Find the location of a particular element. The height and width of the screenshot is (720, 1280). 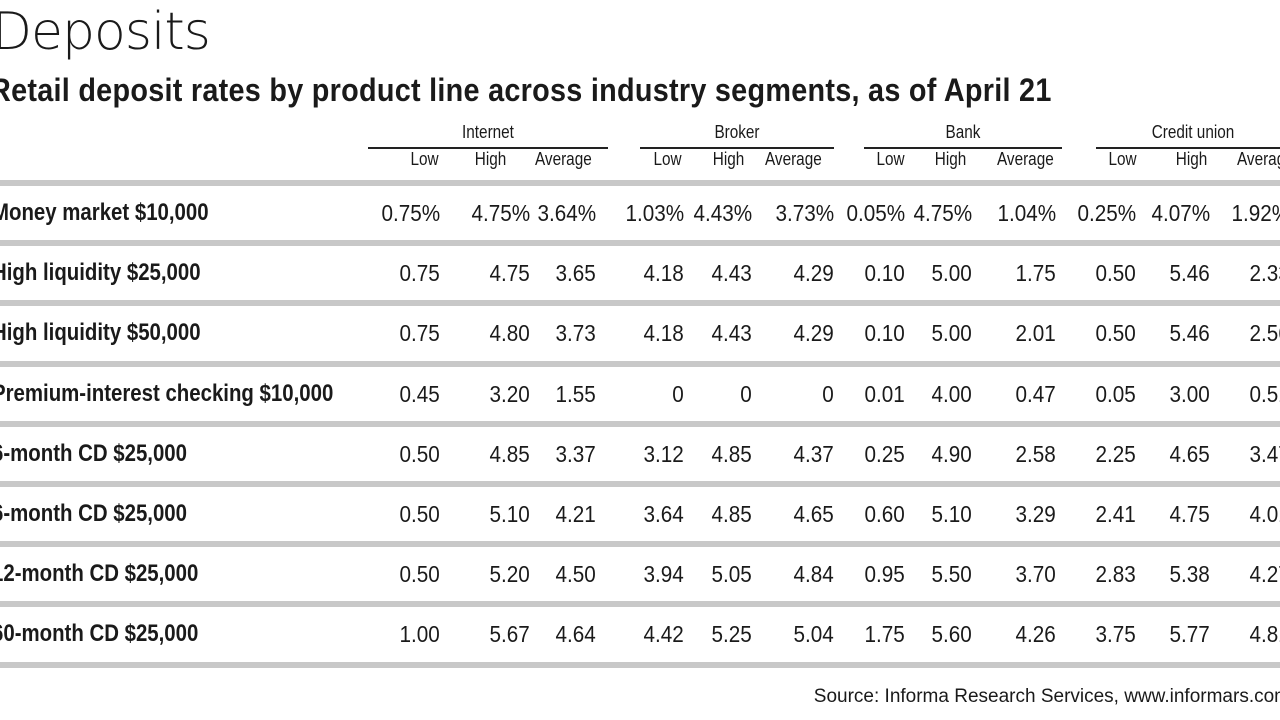

table-cell: 3.47 is located at coordinates (1264, 453).